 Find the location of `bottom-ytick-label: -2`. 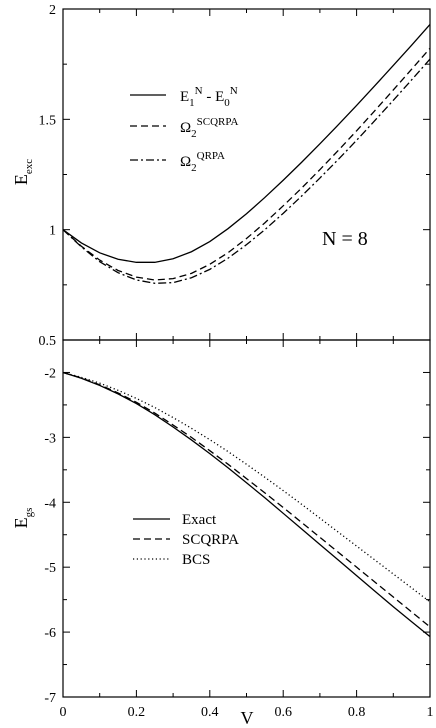

bottom-ytick-label: -2 is located at coordinates (50, 373).